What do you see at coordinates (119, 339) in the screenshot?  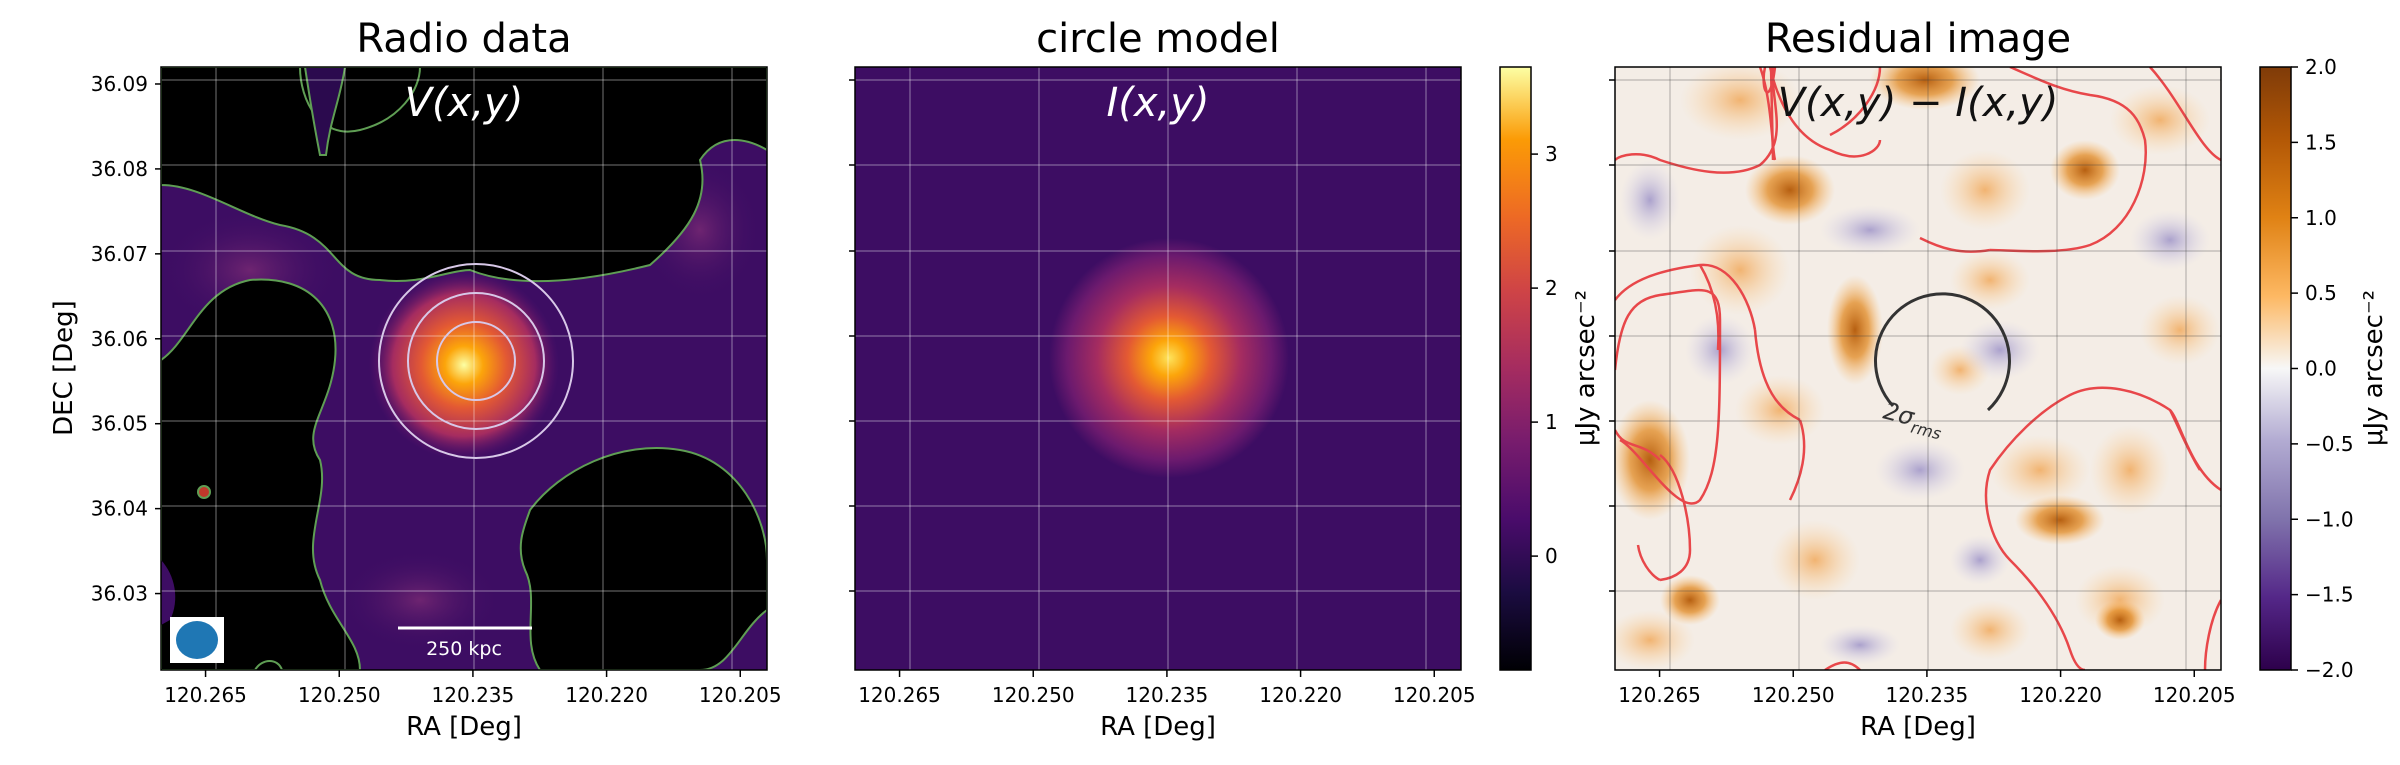 I see `y-tick-label: 36.06` at bounding box center [119, 339].